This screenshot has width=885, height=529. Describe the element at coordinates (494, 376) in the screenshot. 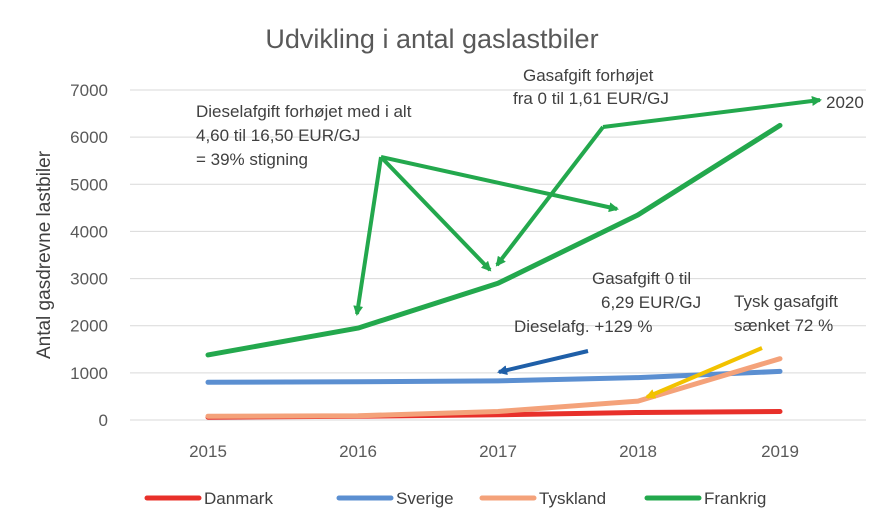

I see `series-line-sverige` at that location.